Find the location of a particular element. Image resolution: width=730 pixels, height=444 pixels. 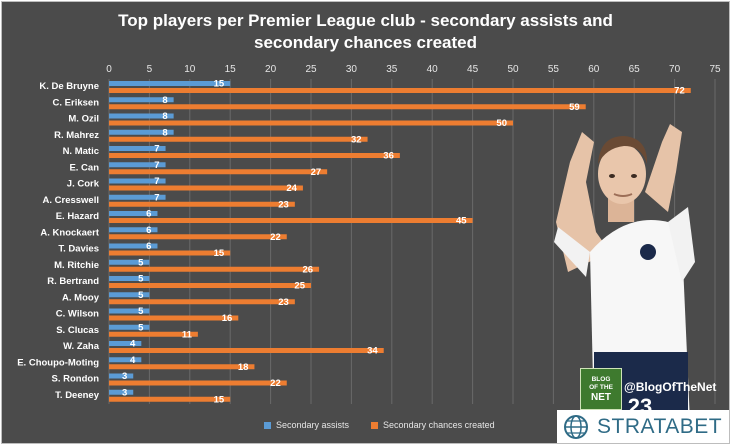

category-label: R. Bertrand is located at coordinates (73, 281).